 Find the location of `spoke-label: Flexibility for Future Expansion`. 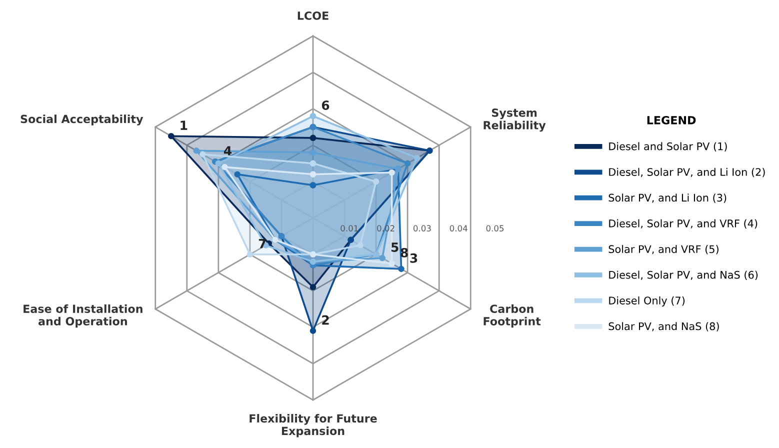

spoke-label: Flexibility for Future Expansion is located at coordinates (313, 426).